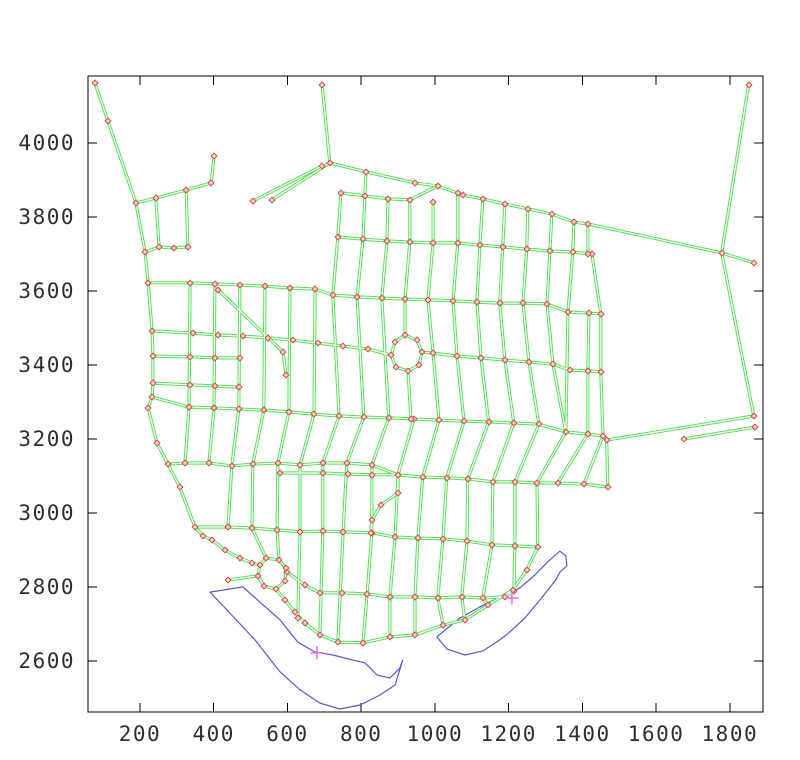 The image size is (800, 760). I want to click on y-tick-label: 3000, so click(46, 513).